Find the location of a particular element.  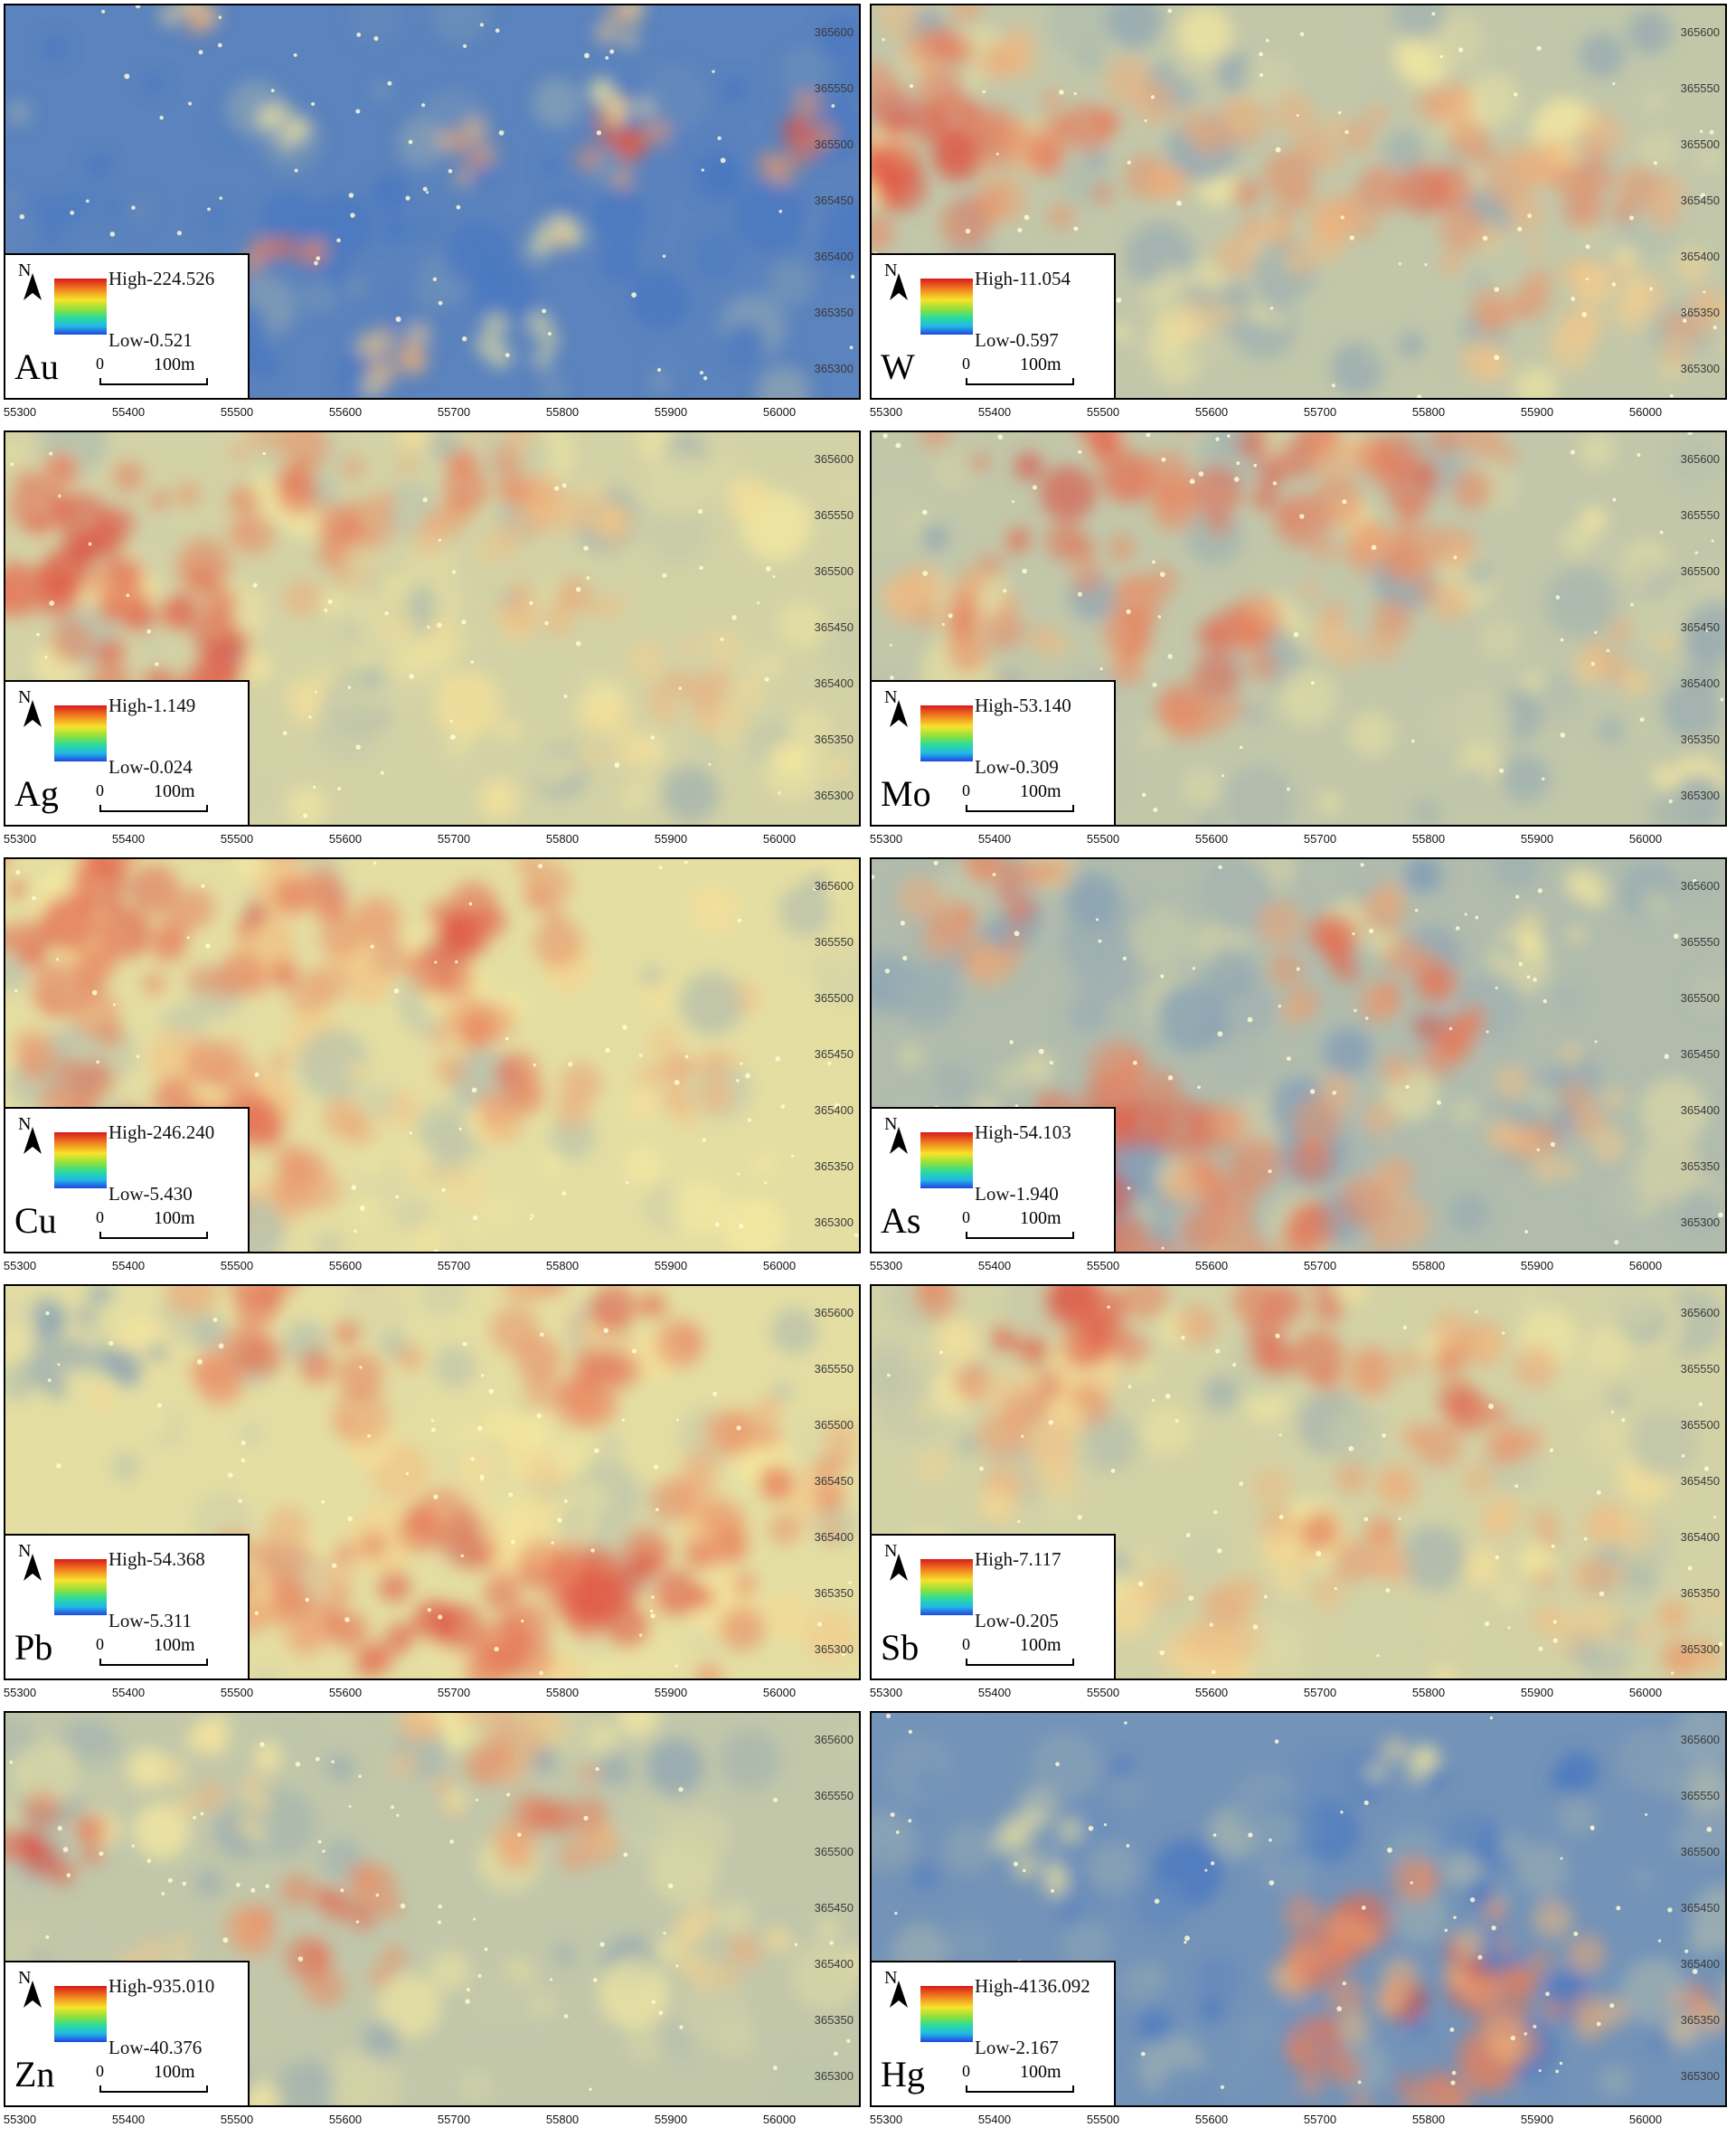

sample-points is located at coordinates (1295, 203).